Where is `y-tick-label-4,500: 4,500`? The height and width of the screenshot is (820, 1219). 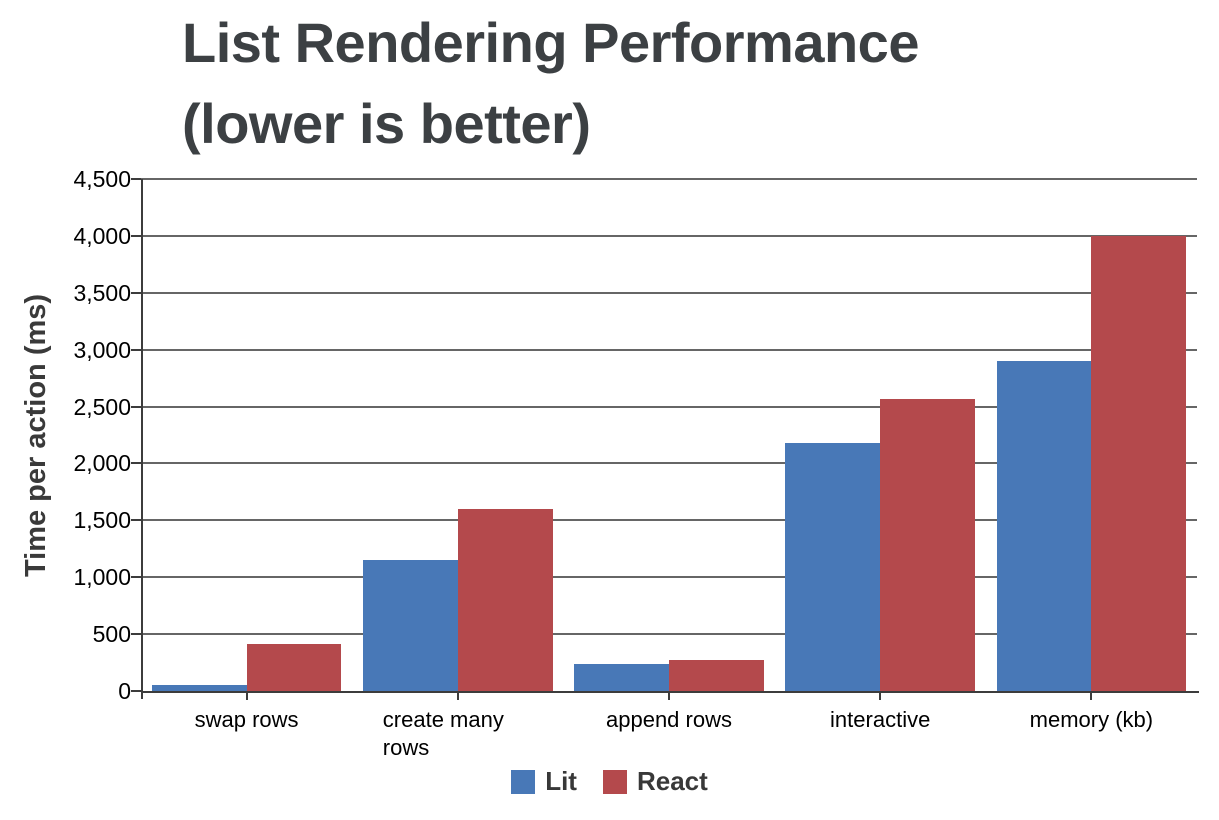
y-tick-label-4,500: 4,500 is located at coordinates (102, 179).